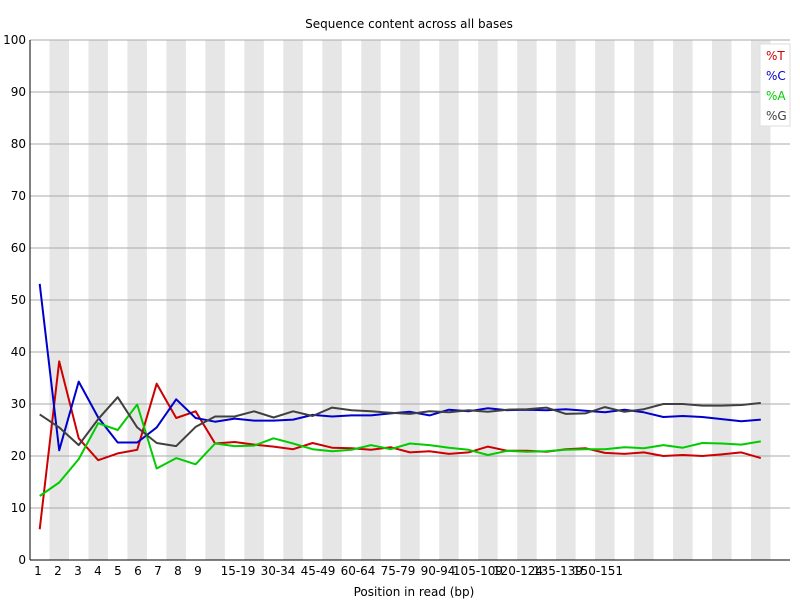 This screenshot has height=600, width=800. I want to click on y-tick-label: 100, so click(14, 40).